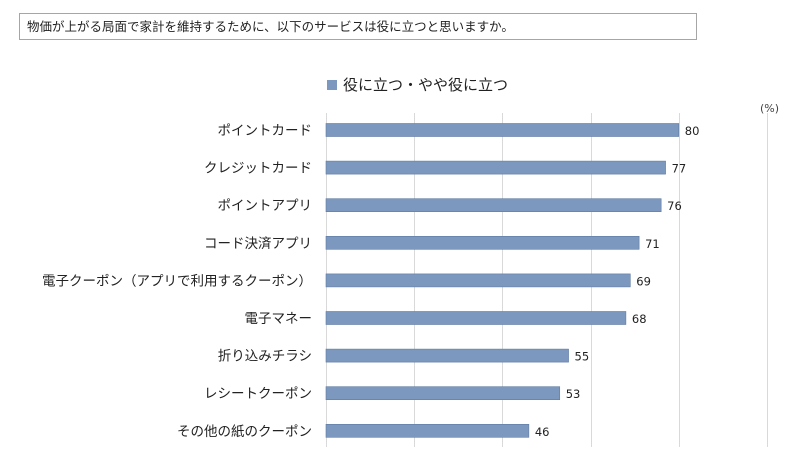 The image size is (798, 462). I want to click on category-label-1: ポイントカード, so click(265, 131).